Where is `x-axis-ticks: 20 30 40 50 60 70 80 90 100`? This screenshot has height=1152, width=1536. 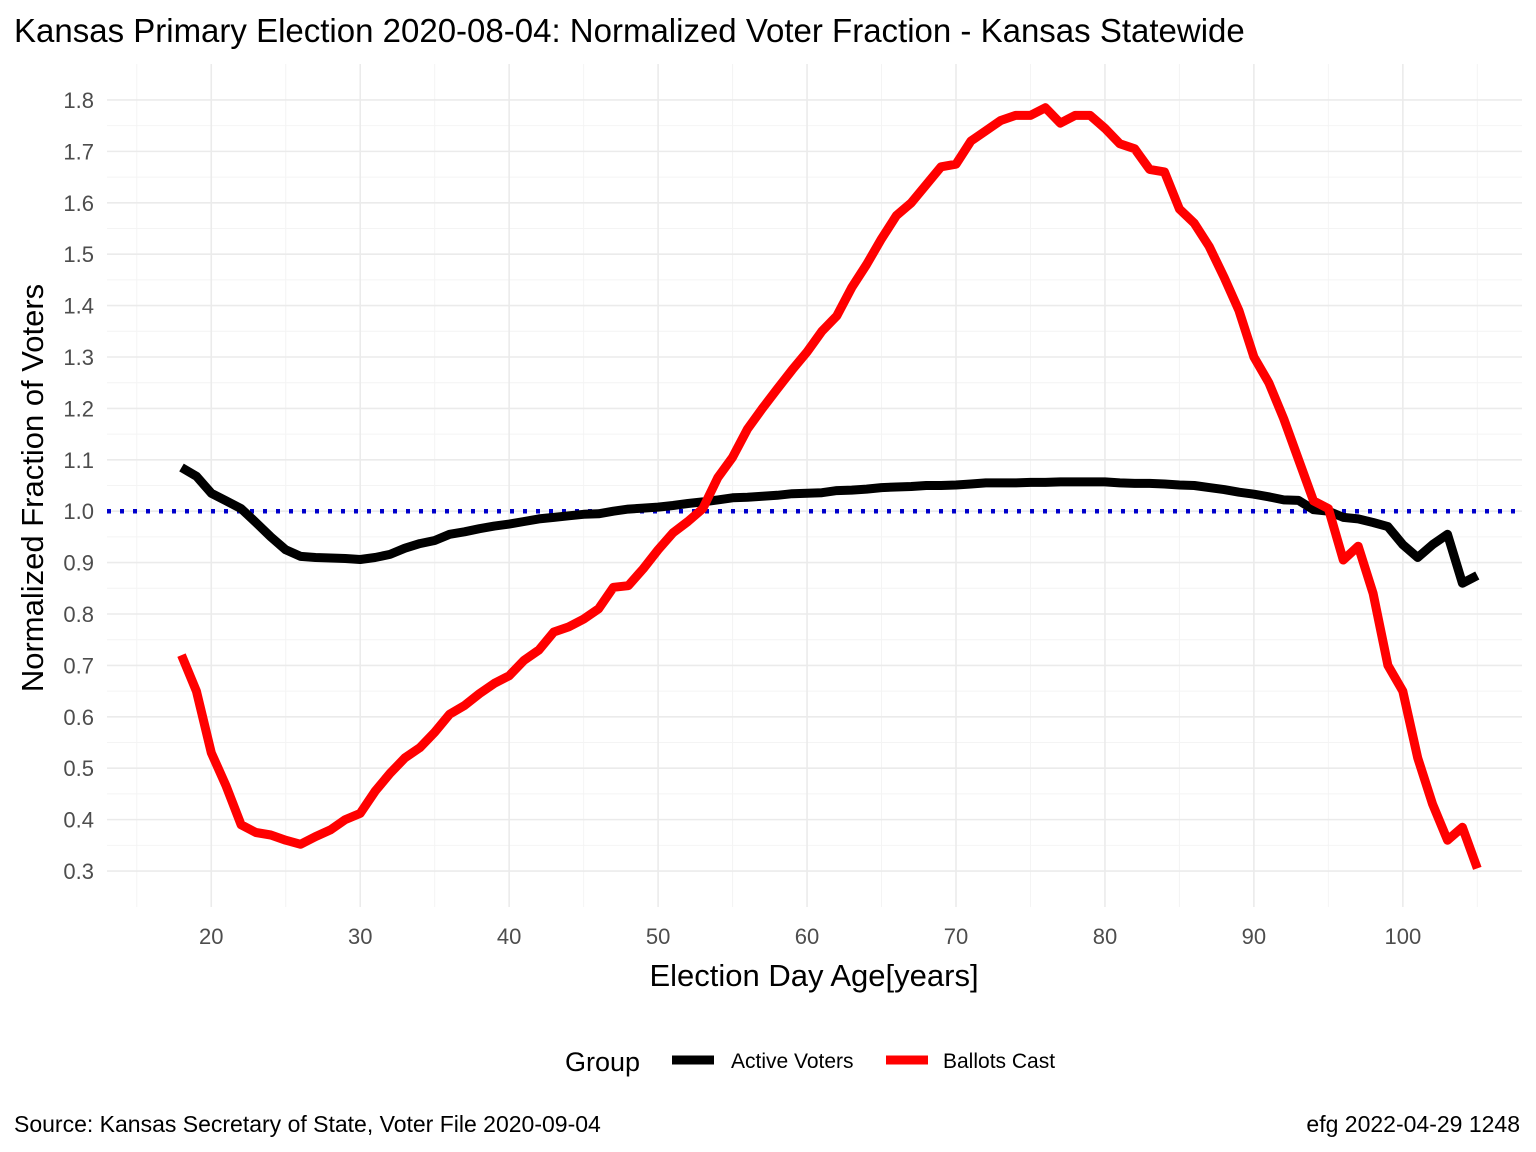
x-axis-ticks: 20 30 40 50 60 70 80 90 100 is located at coordinates (810, 936).